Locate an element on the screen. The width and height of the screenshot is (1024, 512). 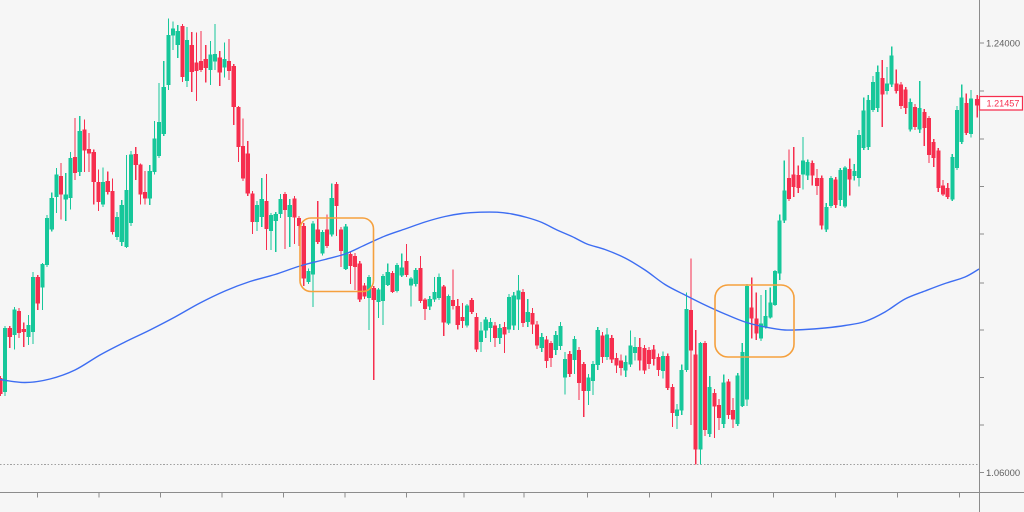
svg-text: 1.21457 is located at coordinates (1003, 104).